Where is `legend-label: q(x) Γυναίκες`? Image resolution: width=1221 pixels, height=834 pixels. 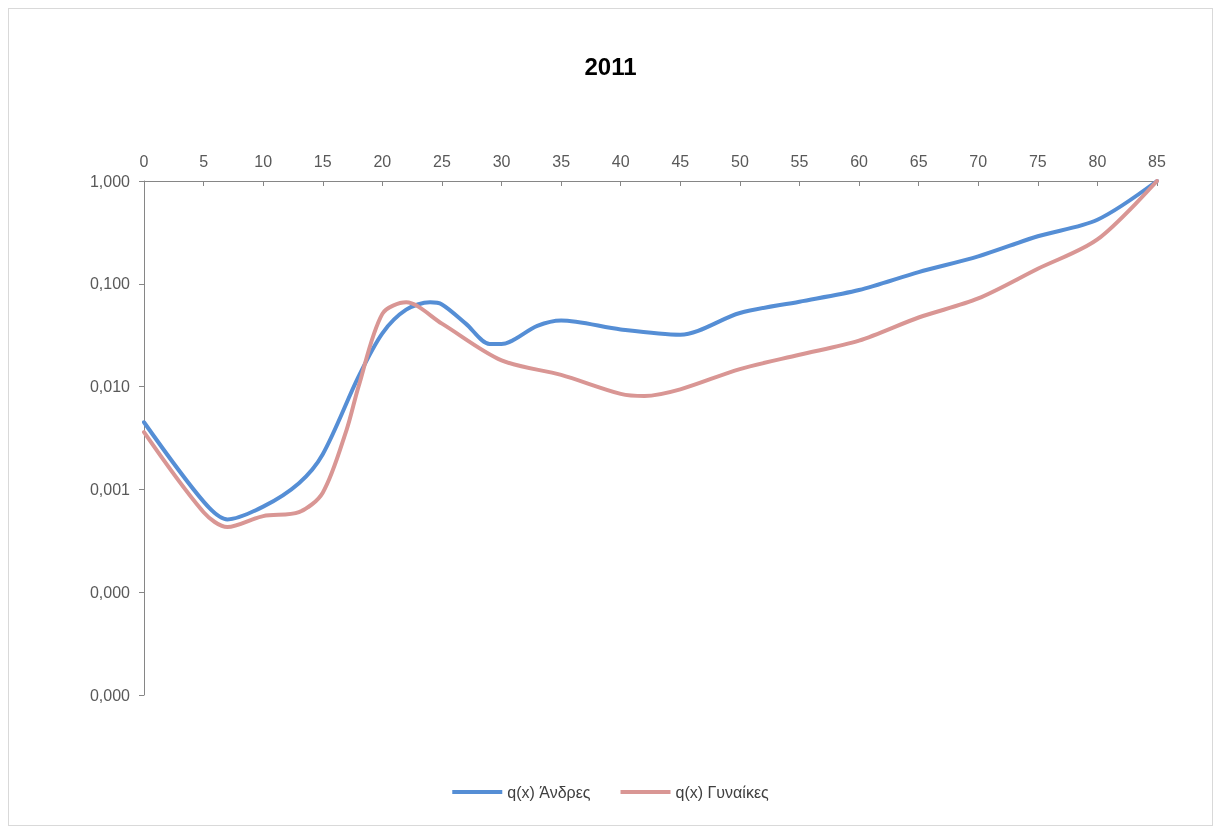 legend-label: q(x) Γυναίκες is located at coordinates (722, 792).